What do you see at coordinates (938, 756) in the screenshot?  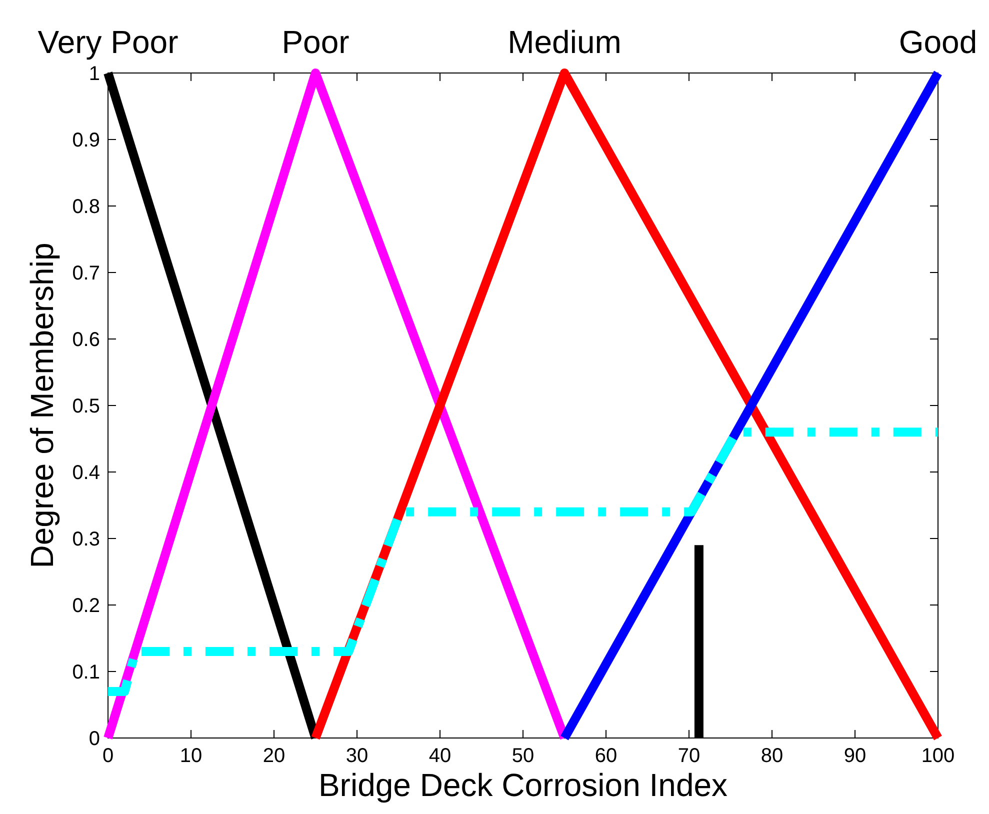 I see `x-tick-label: 100` at bounding box center [938, 756].